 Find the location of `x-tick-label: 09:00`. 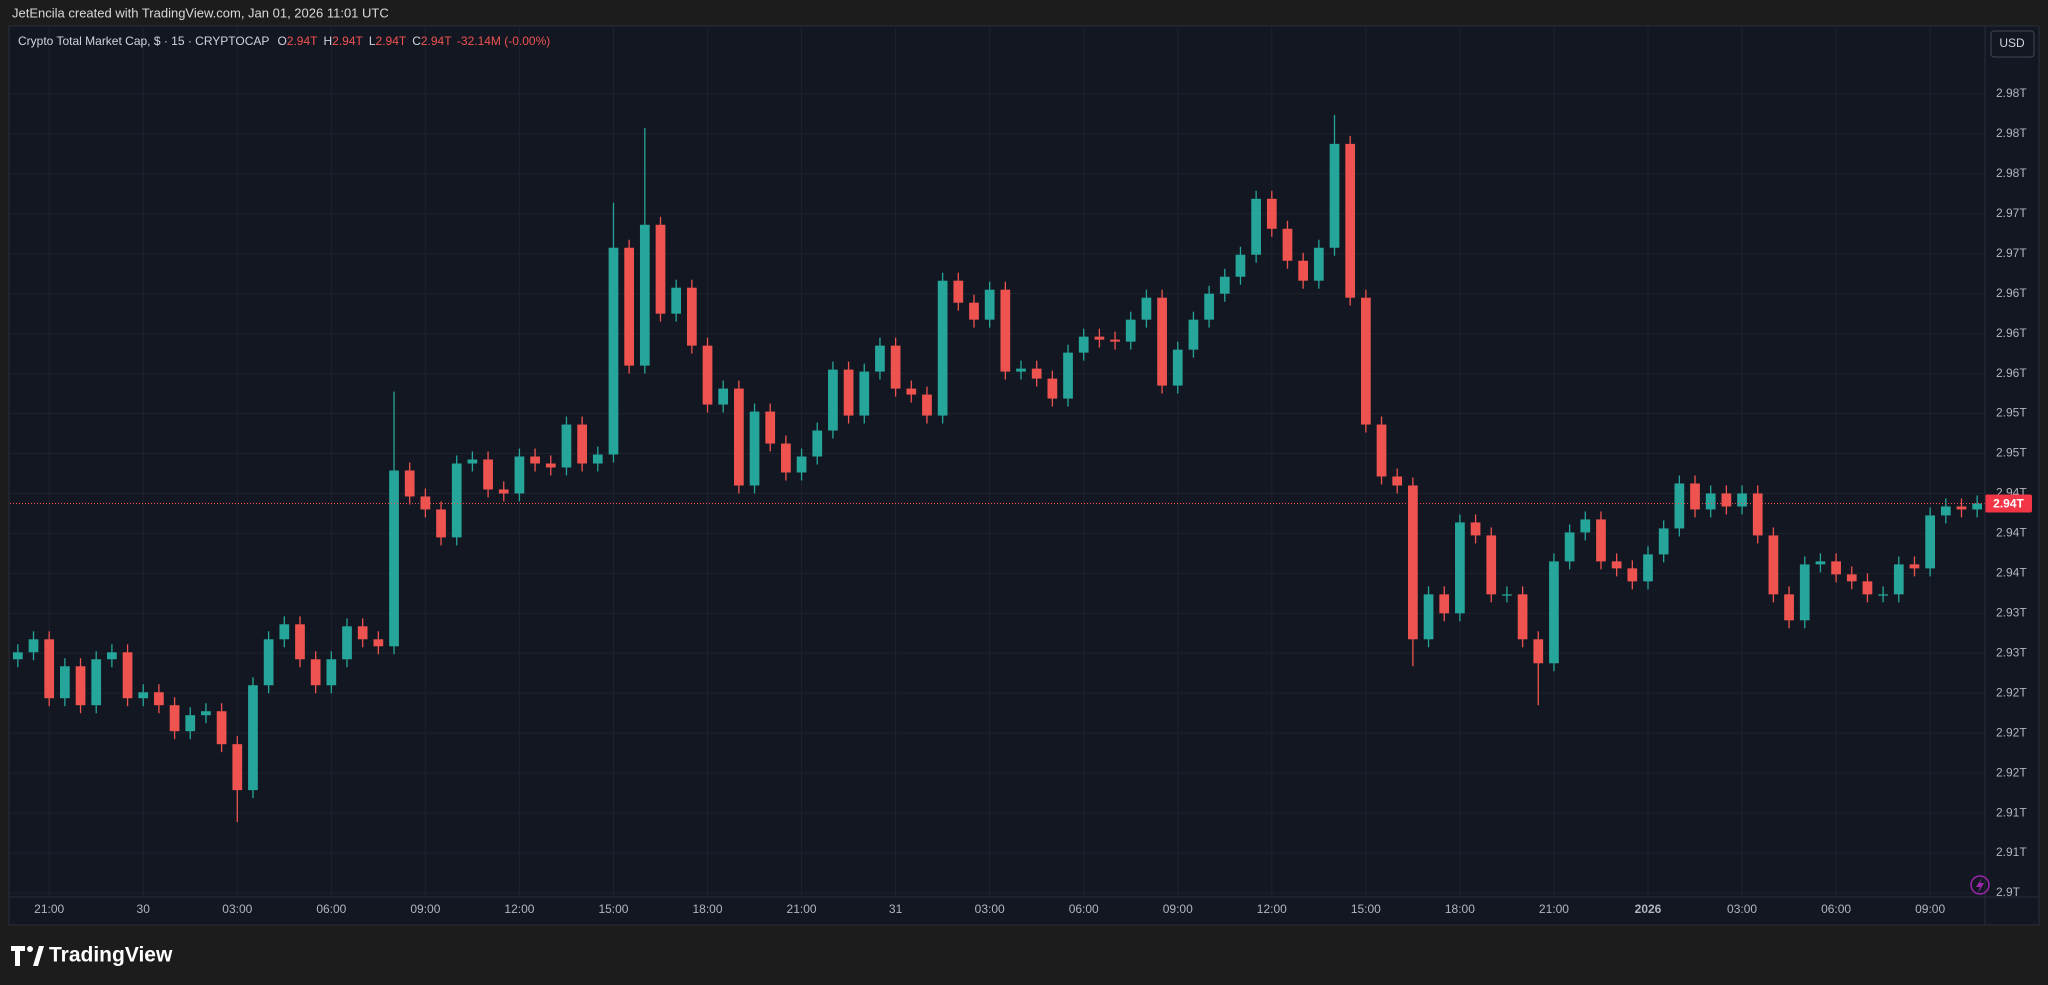

x-tick-label: 09:00 is located at coordinates (425, 909).